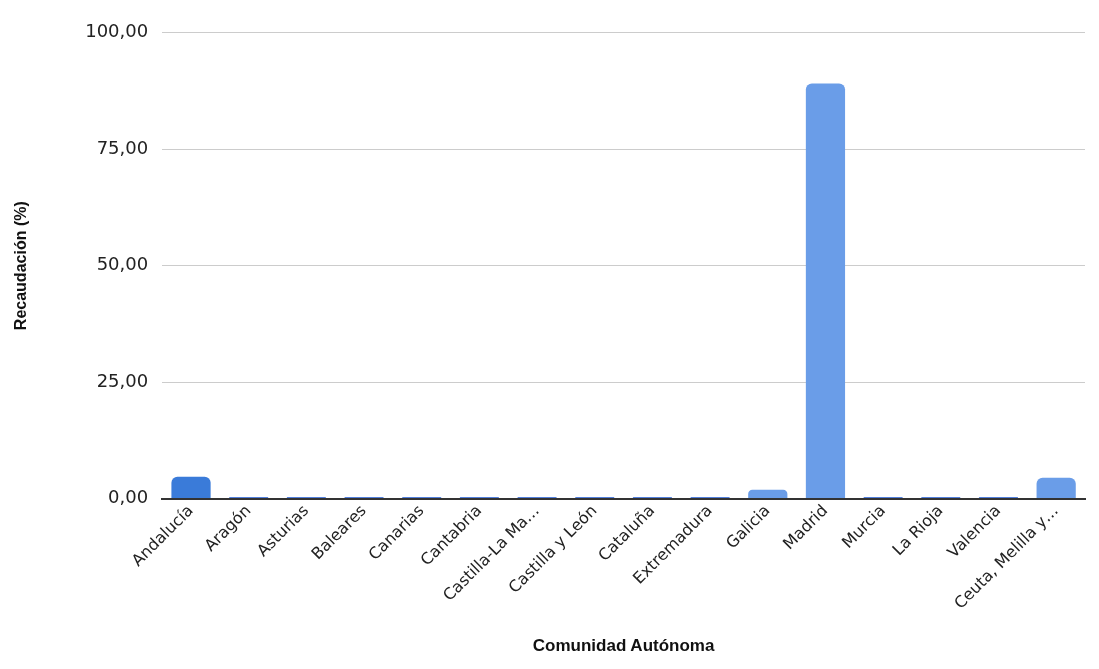 Image resolution: width=1099 pixels, height=669 pixels. Describe the element at coordinates (122, 380) in the screenshot. I see `y-tick-label: 25,00` at that location.